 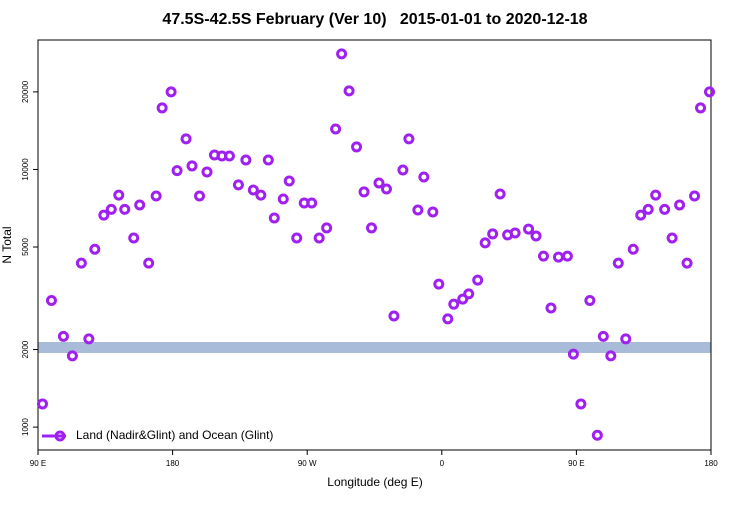 I want to click on y-tick-label: 20000, so click(x=25, y=91).